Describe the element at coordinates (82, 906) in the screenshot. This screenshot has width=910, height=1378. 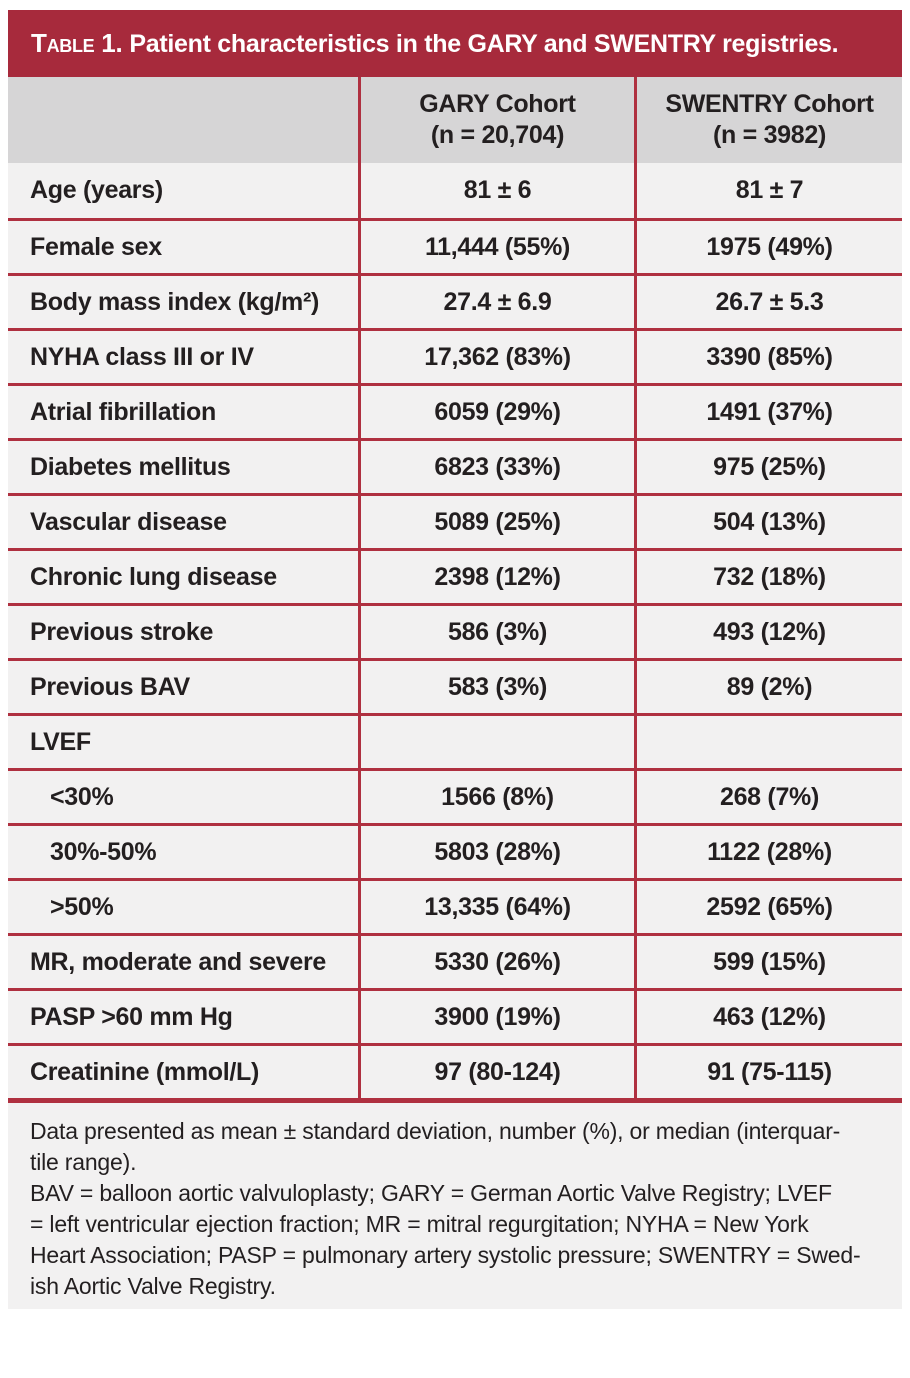
I see `row-label: >50%` at that location.